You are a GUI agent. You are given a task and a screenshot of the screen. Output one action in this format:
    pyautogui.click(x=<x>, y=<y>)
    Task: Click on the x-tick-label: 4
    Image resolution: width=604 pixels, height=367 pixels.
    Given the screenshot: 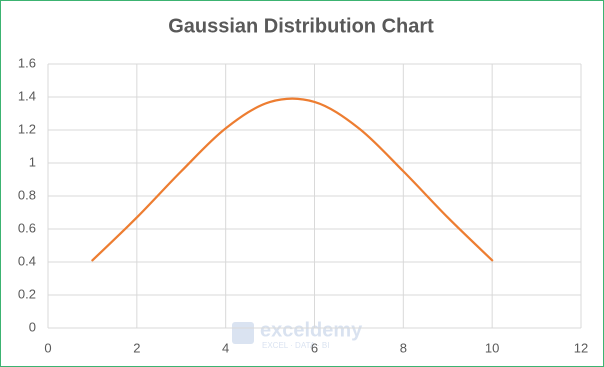 What is the action you would take?
    pyautogui.click(x=225, y=347)
    